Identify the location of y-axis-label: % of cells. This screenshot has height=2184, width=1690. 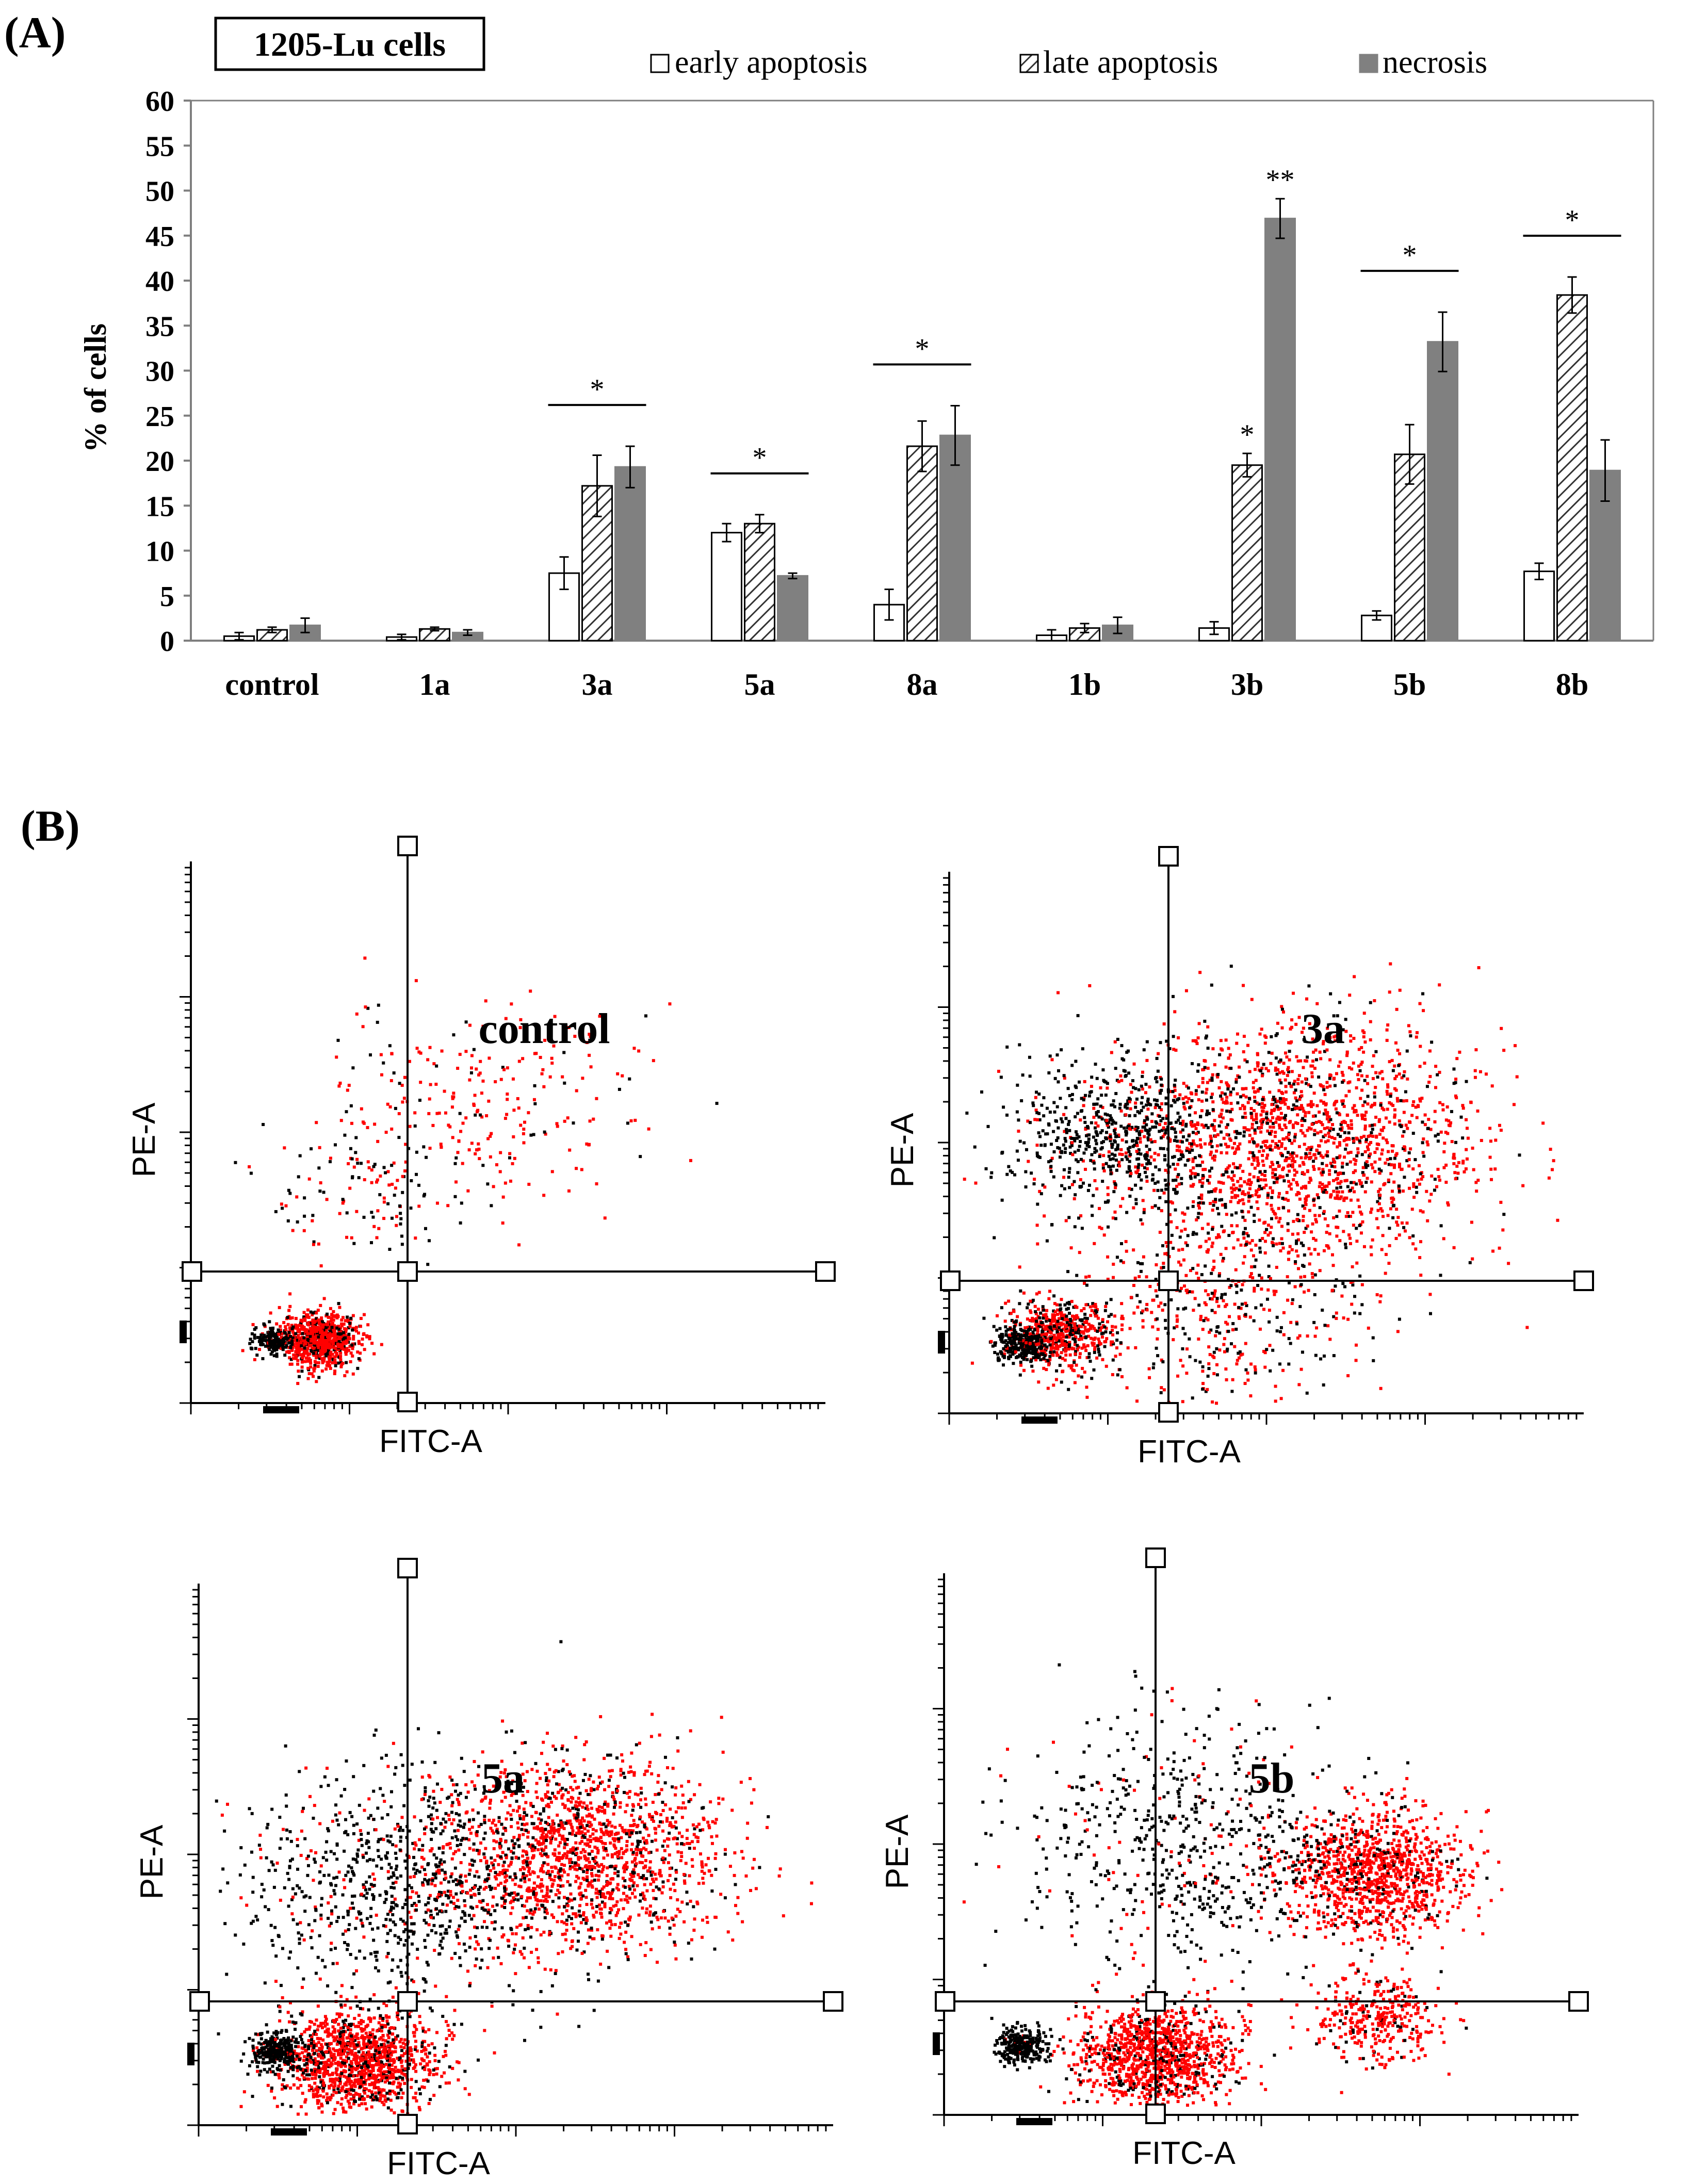
(95, 387).